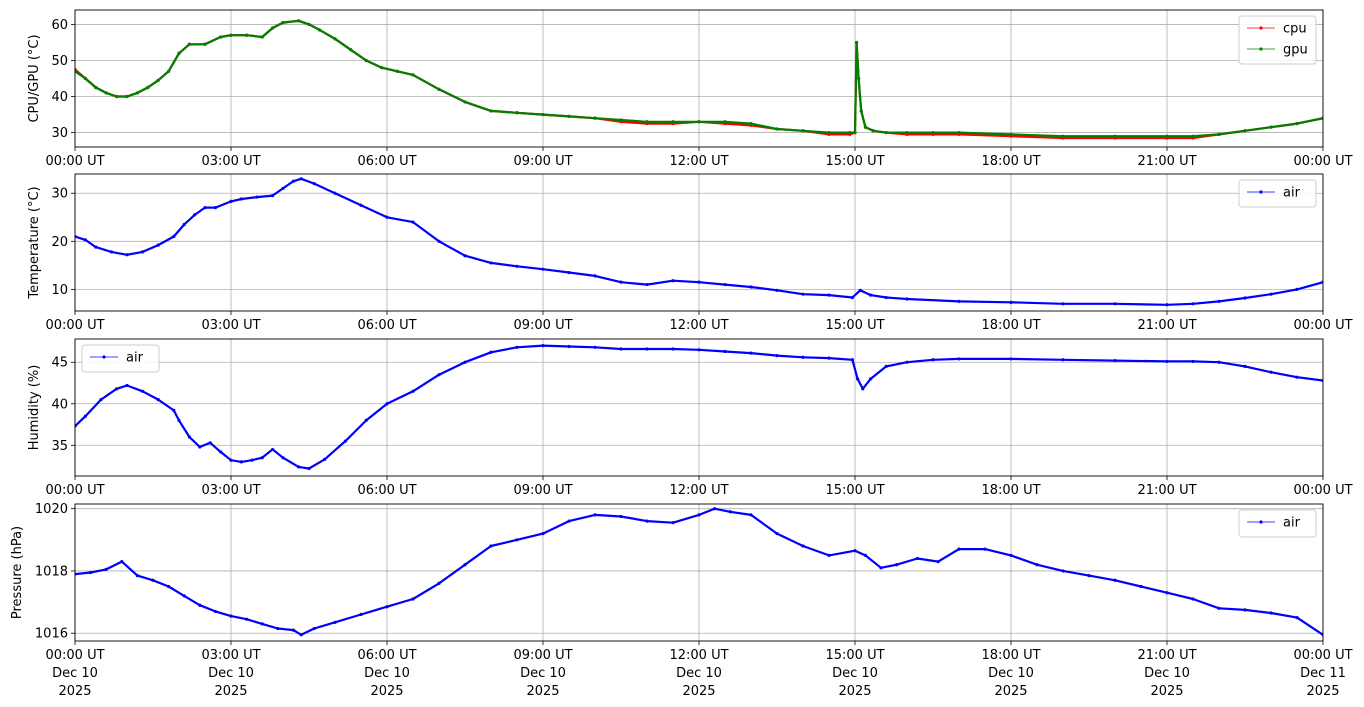 This screenshot has width=1364, height=707. What do you see at coordinates (51, 509) in the screenshot?
I see `y-tick-label: 1020` at bounding box center [51, 509].